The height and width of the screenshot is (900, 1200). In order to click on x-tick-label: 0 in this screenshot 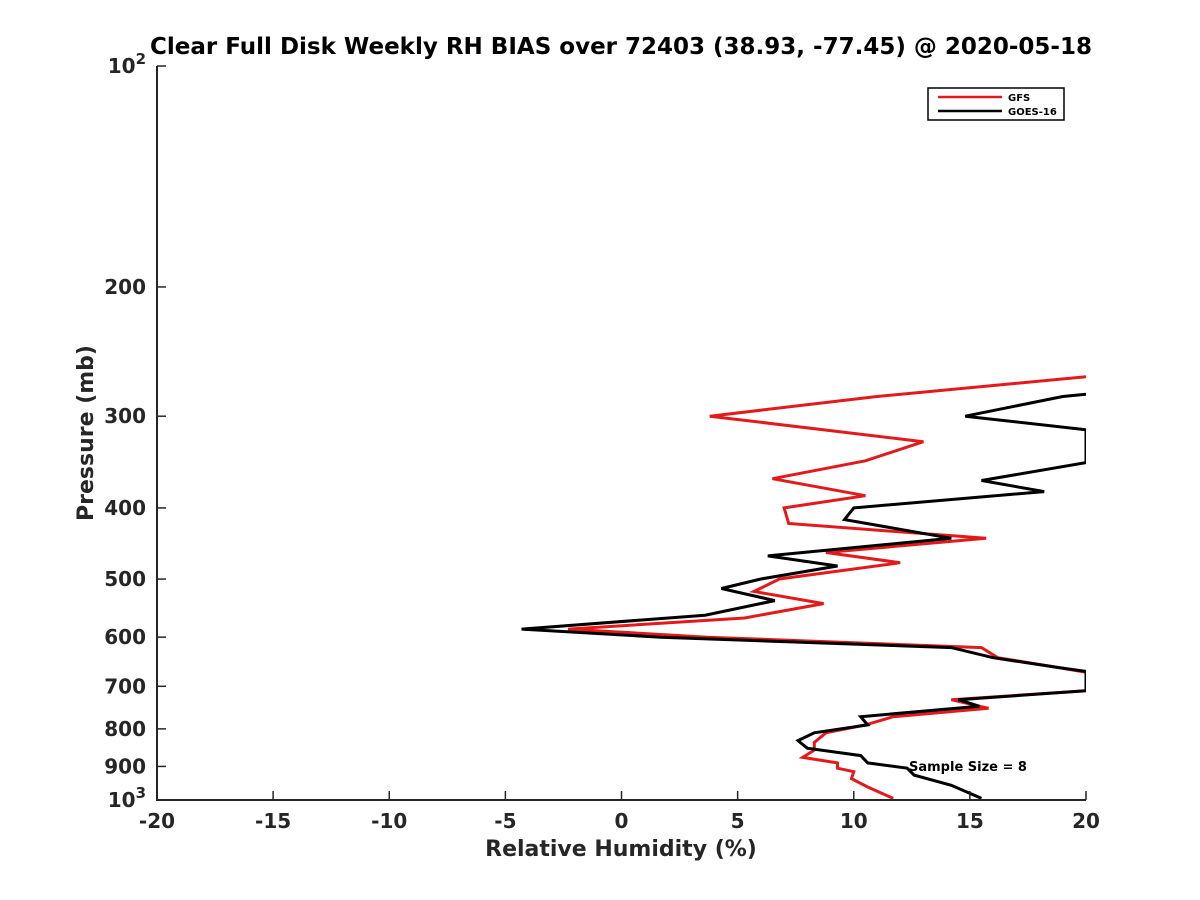, I will do `click(622, 821)`.